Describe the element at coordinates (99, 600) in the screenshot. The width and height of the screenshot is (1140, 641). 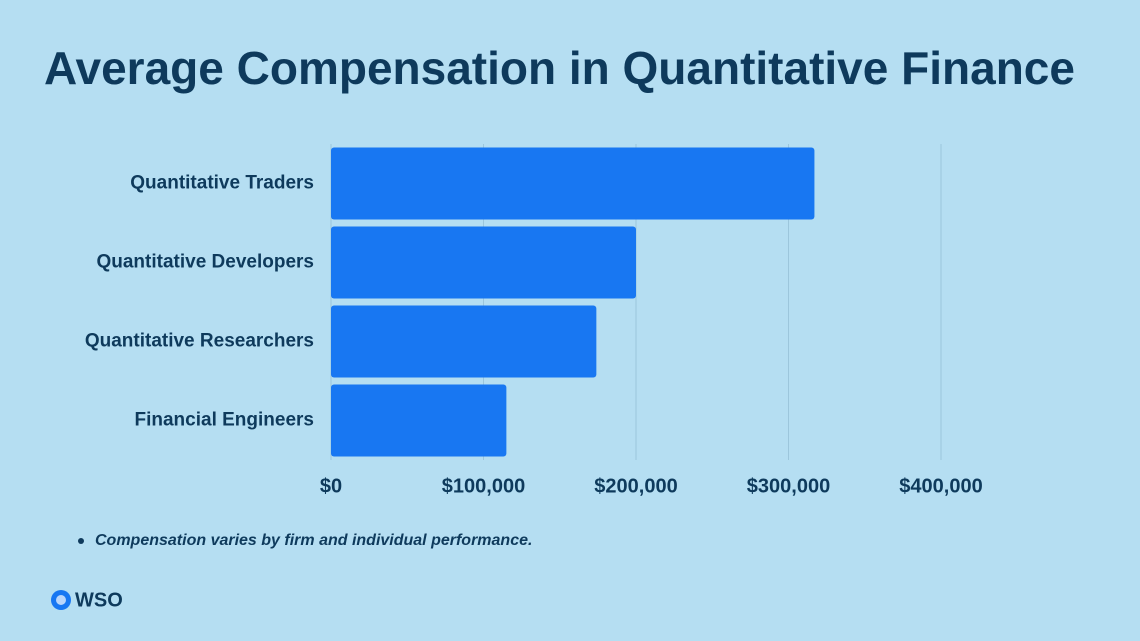
I see `logo-text: WSO` at that location.